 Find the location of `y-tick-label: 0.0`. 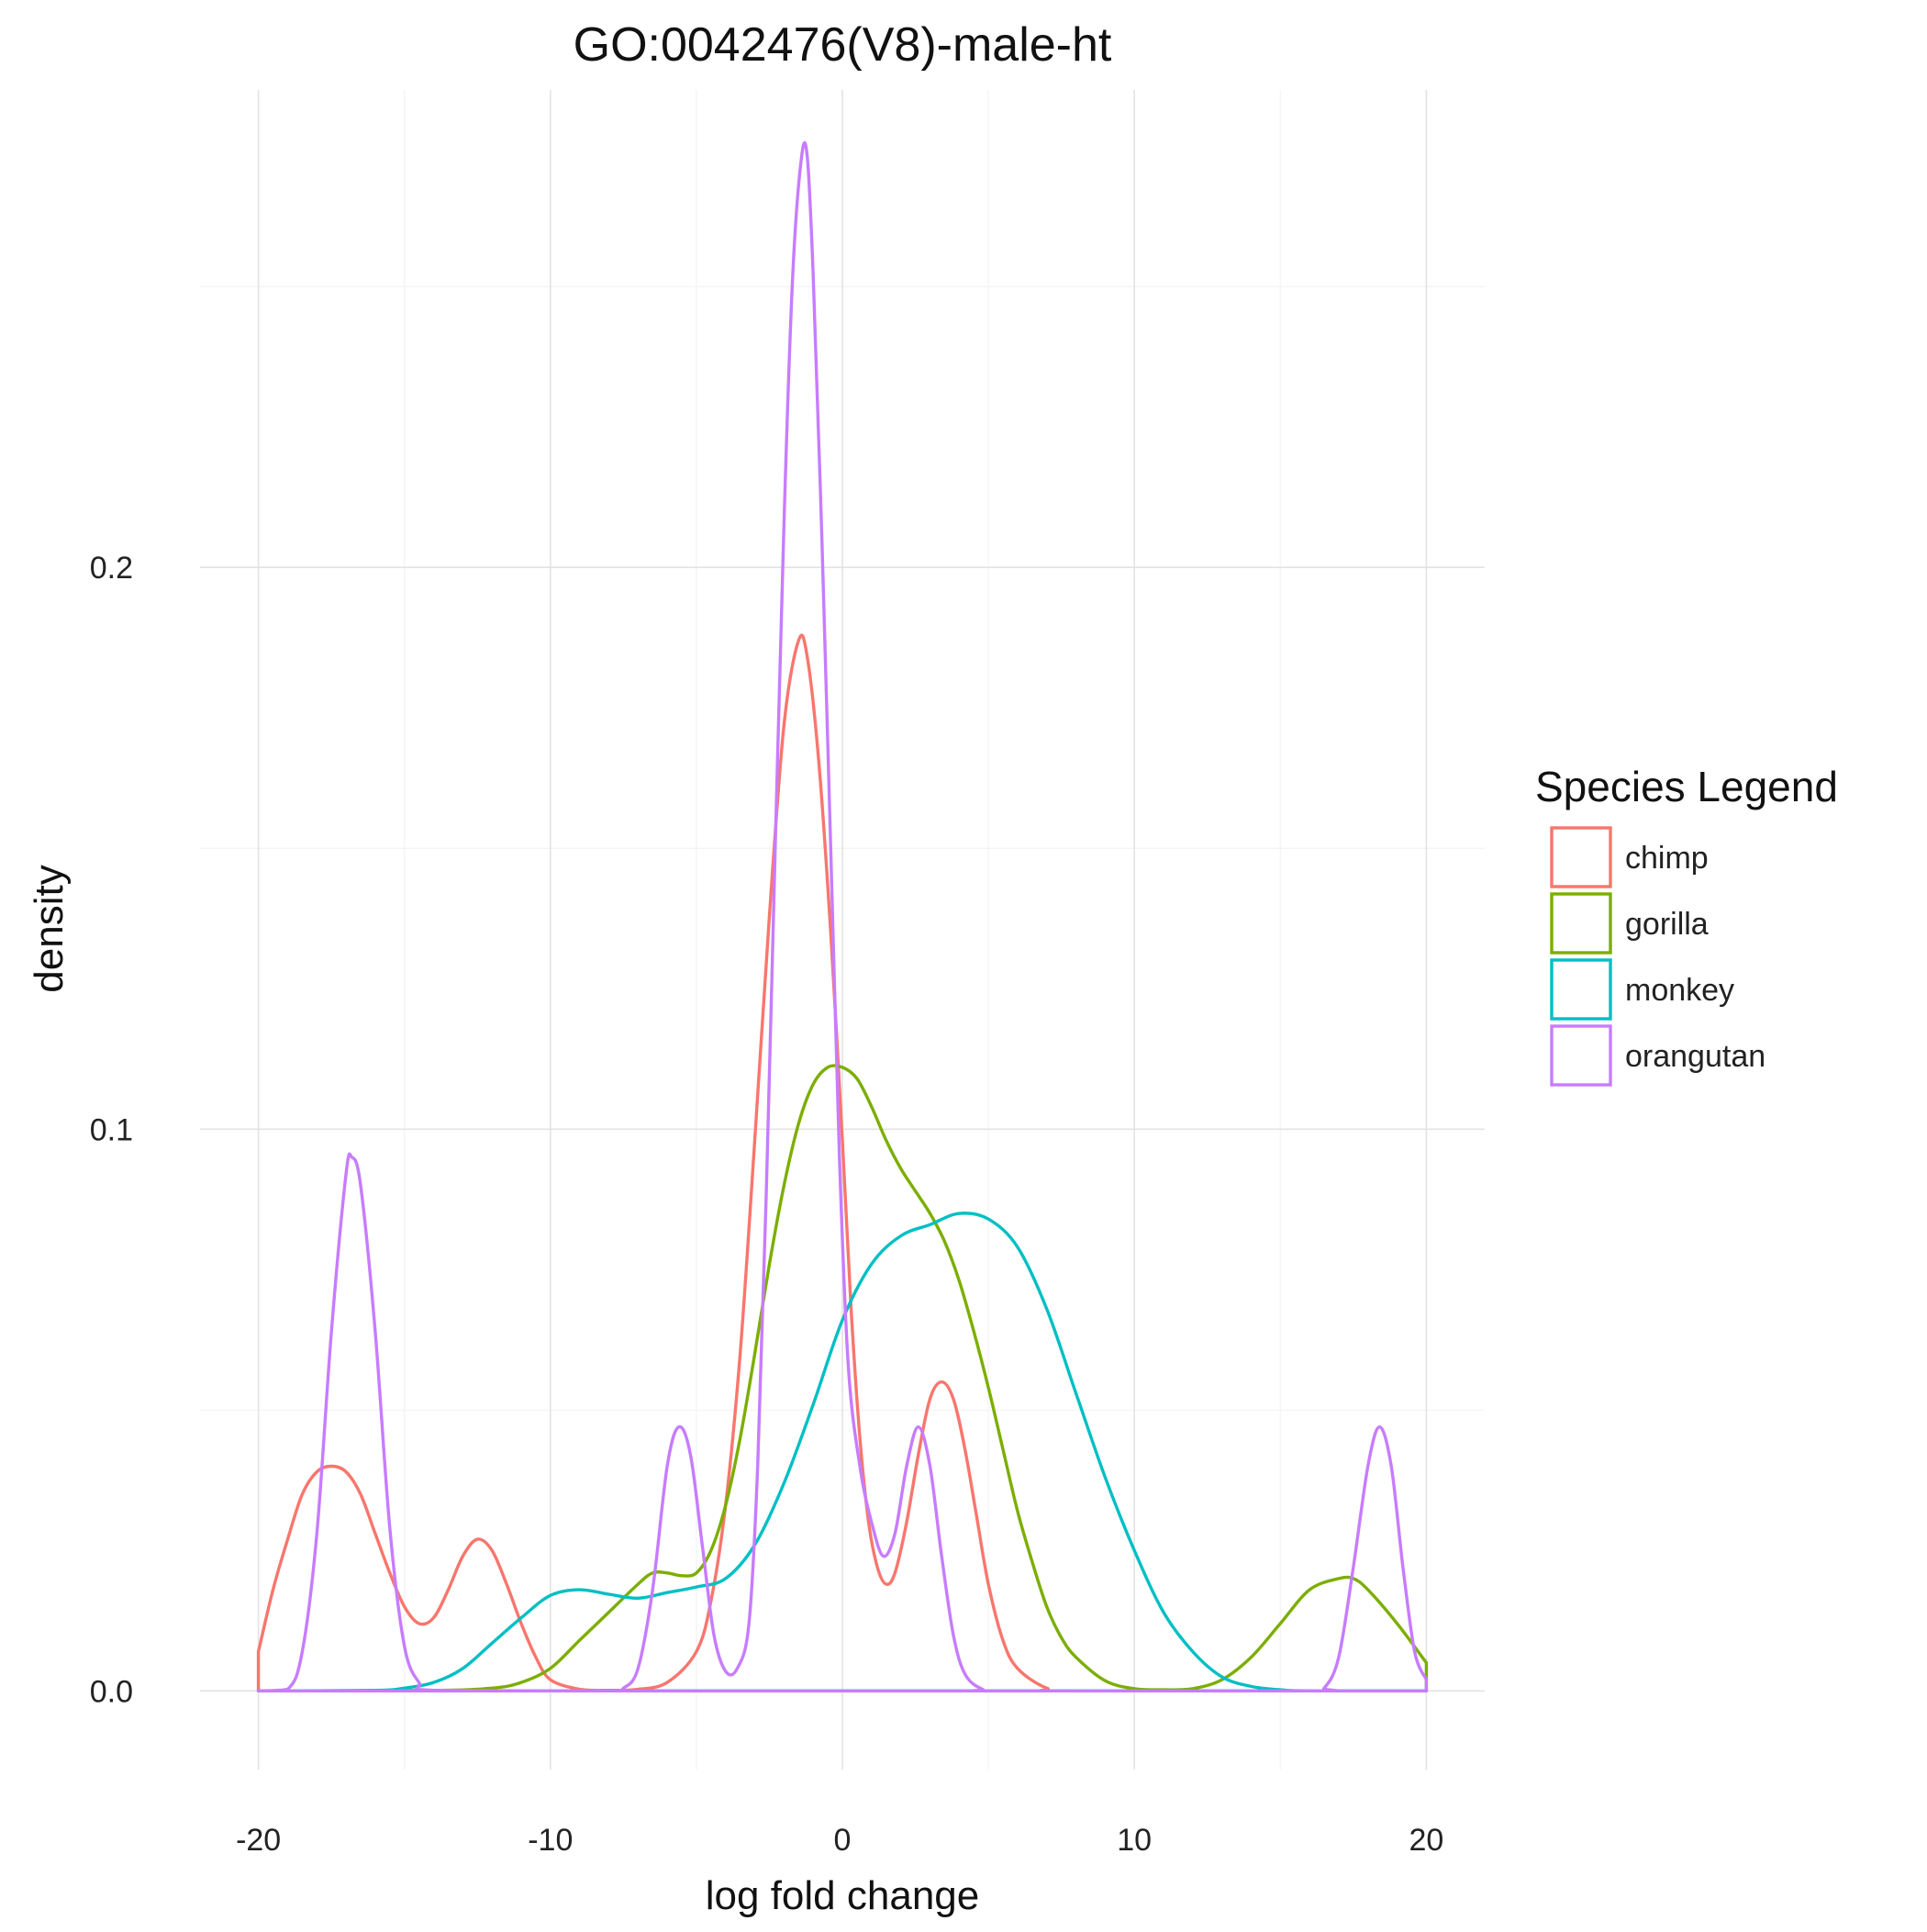

y-tick-label: 0.0 is located at coordinates (111, 1691).